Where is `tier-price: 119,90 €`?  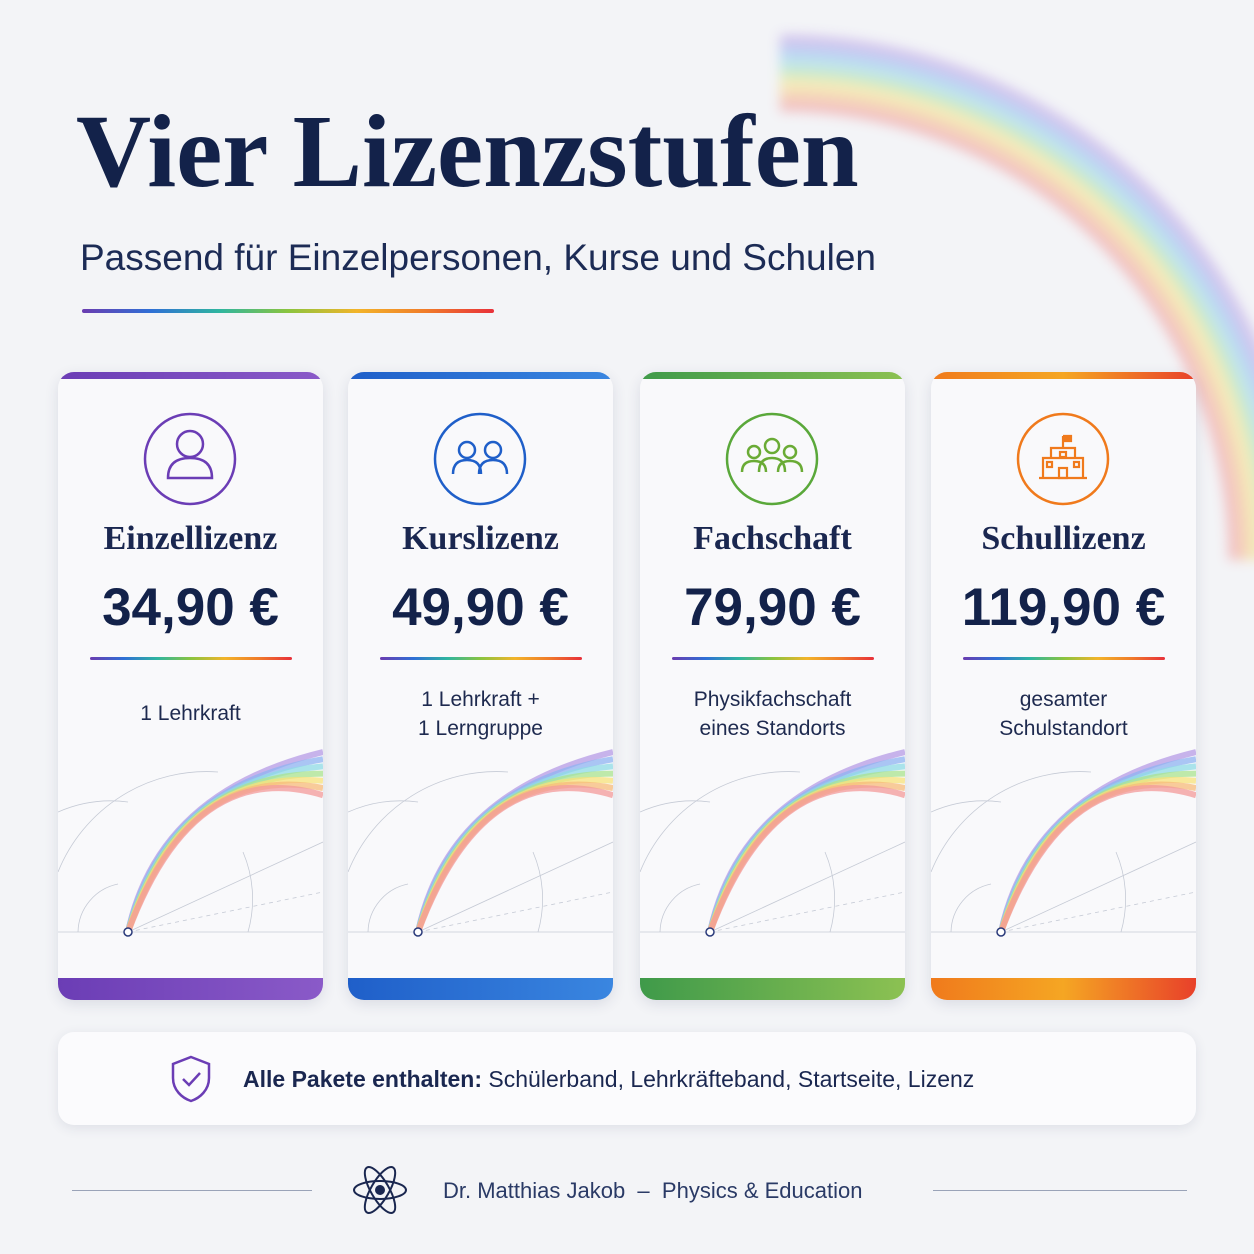
tier-price: 119,90 € is located at coordinates (1063, 607).